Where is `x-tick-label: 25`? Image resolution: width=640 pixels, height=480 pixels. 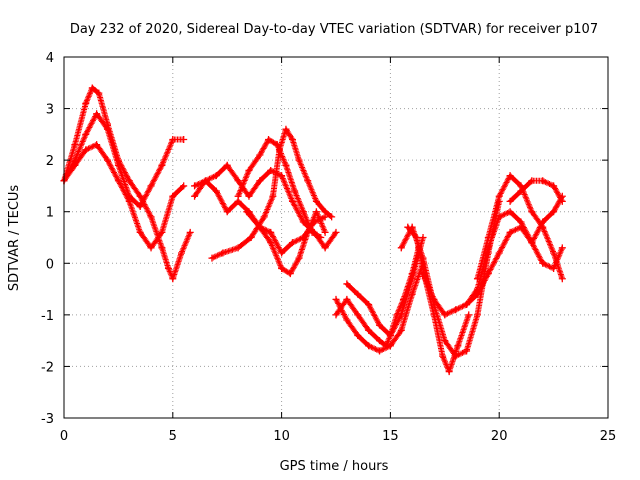 x-tick-label: 25 is located at coordinates (608, 436).